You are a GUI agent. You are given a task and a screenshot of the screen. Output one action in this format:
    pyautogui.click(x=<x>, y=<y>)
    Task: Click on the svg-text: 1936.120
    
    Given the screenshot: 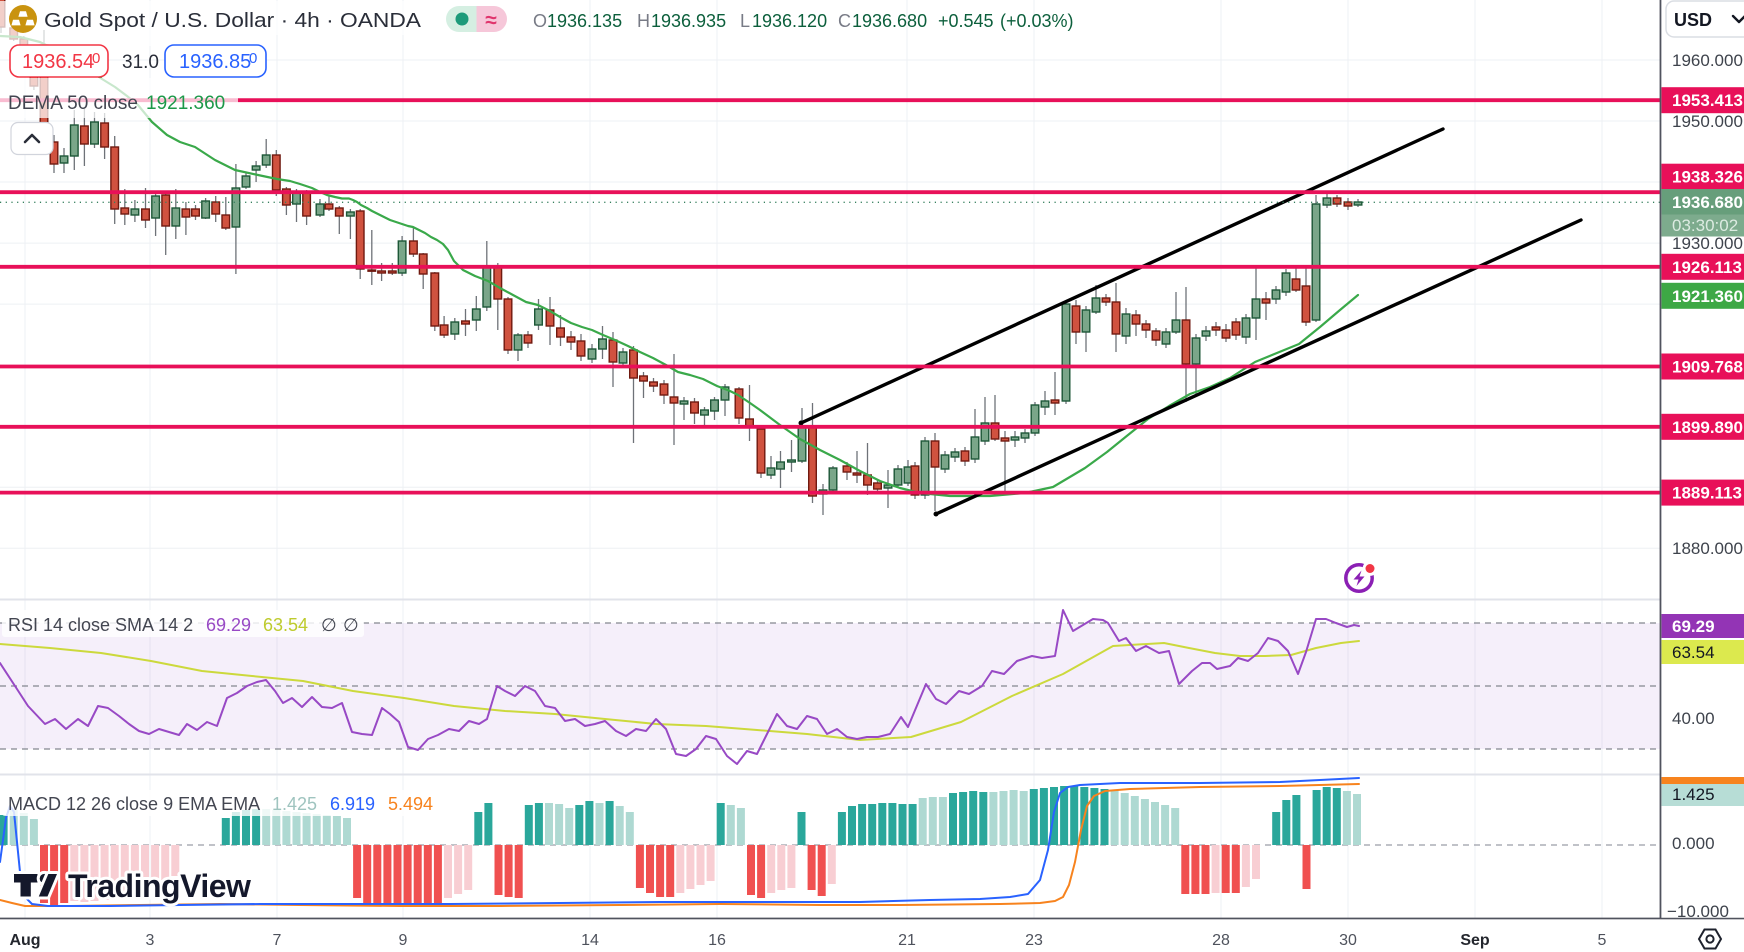 What is the action you would take?
    pyautogui.click(x=789, y=21)
    